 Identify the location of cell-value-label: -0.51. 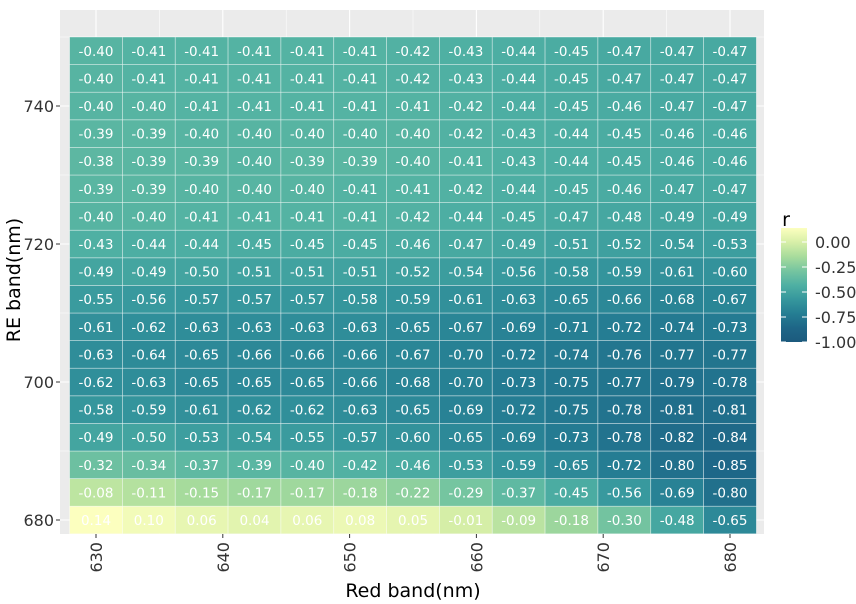
(254, 273).